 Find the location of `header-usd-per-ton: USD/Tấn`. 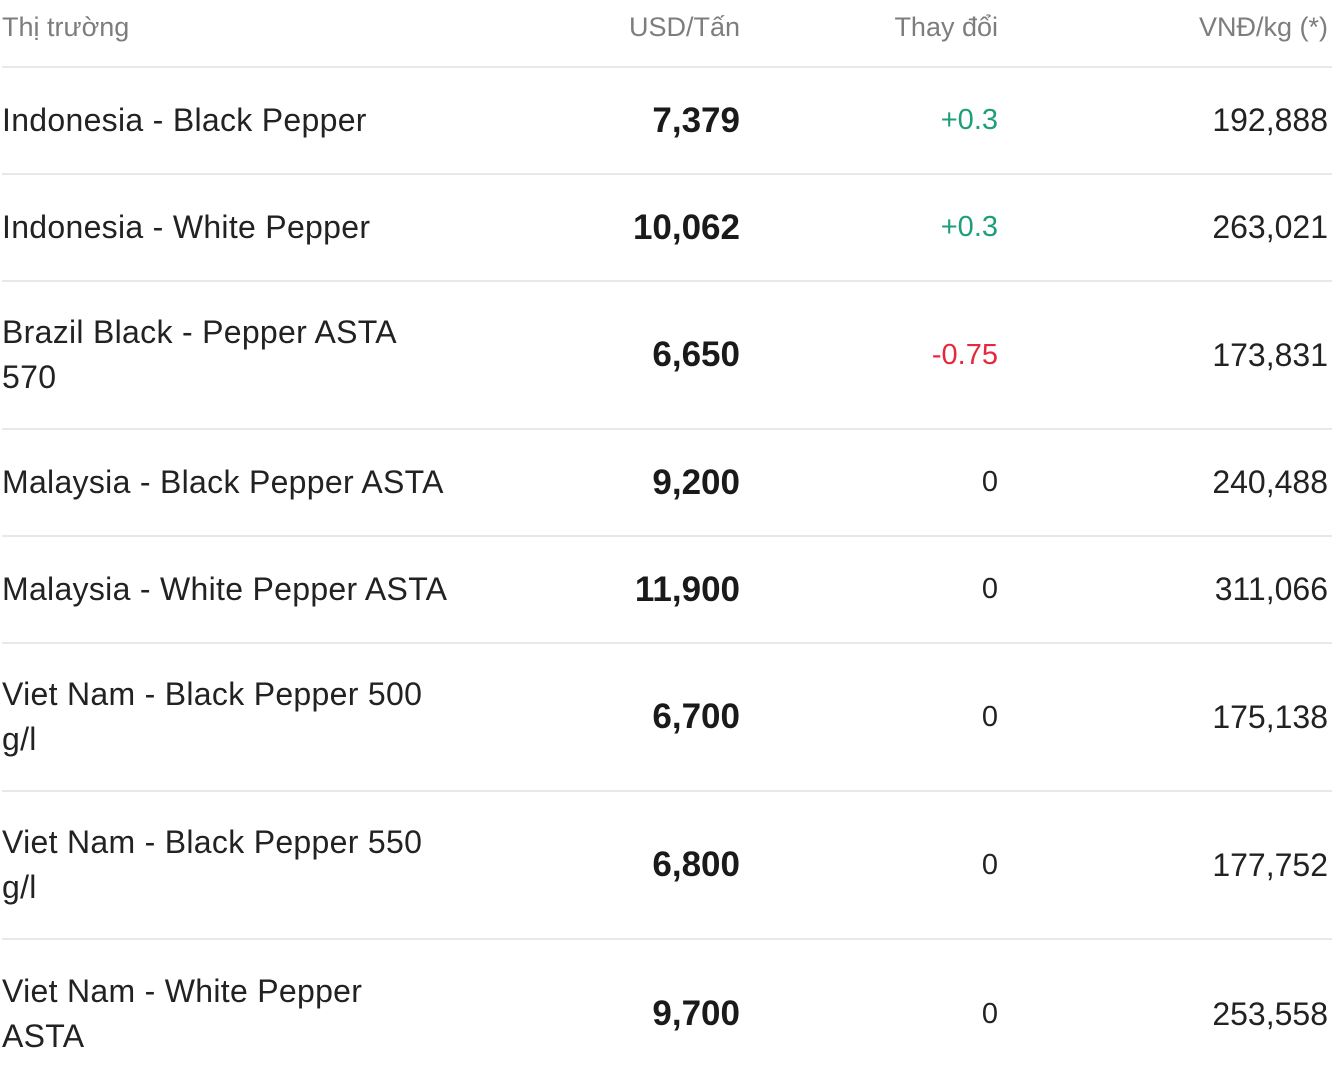

header-usd-per-ton: USD/Tấn is located at coordinates (684, 26).